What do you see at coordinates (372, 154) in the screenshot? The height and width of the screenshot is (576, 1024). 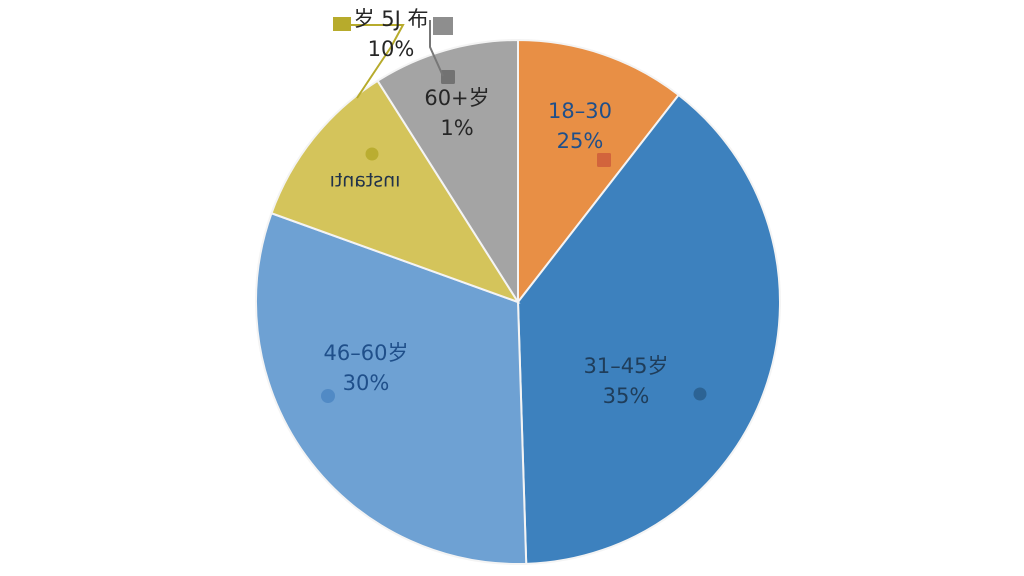 I see `slice-marker-yellow` at bounding box center [372, 154].